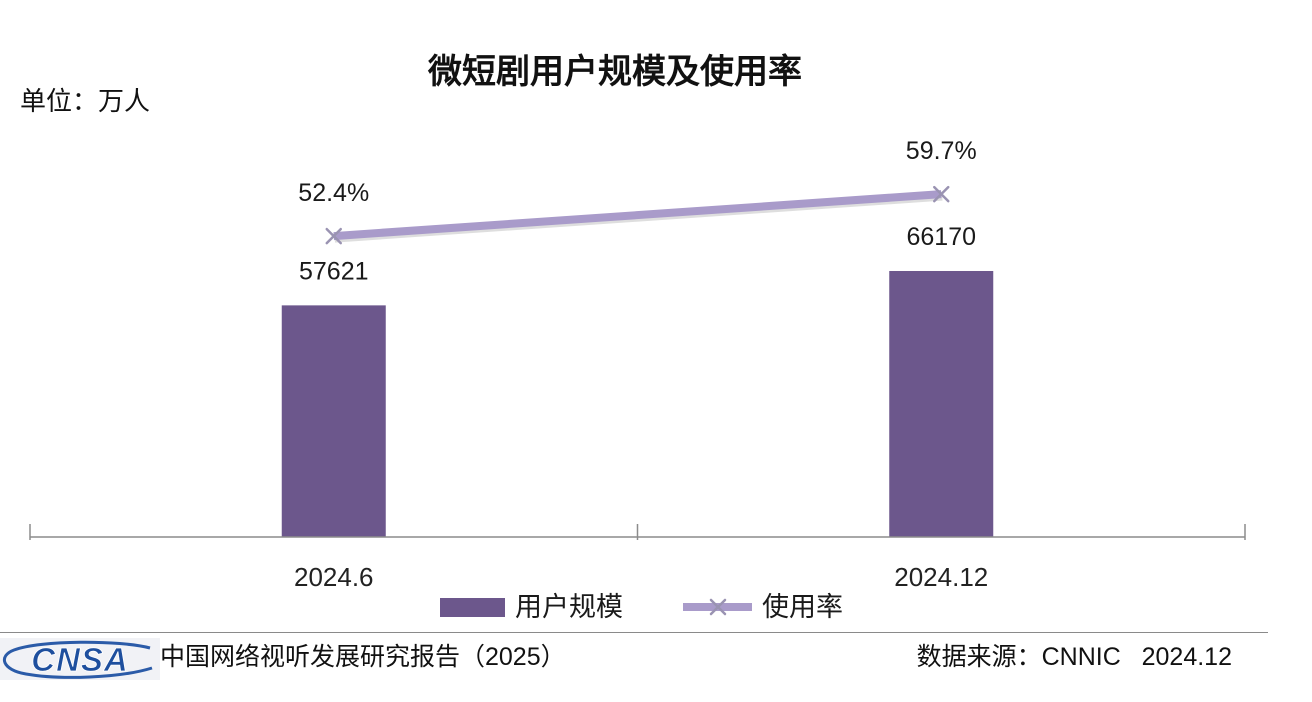 The width and height of the screenshot is (1312, 702). Describe the element at coordinates (634, 632) in the screenshot. I see `footer-divider` at that location.